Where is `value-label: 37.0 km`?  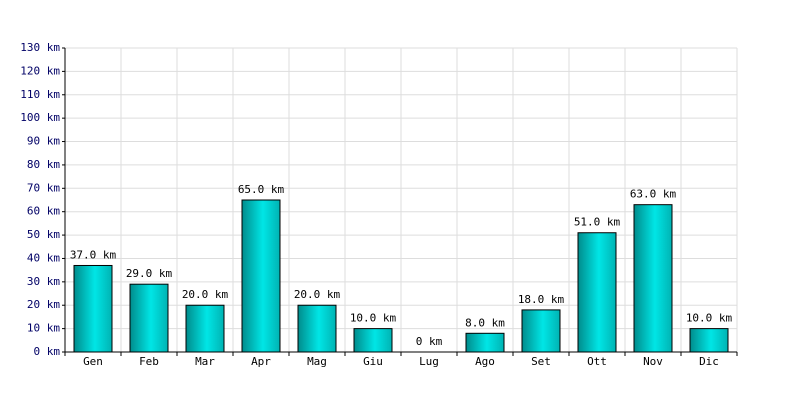
value-label: 37.0 km is located at coordinates (93, 254).